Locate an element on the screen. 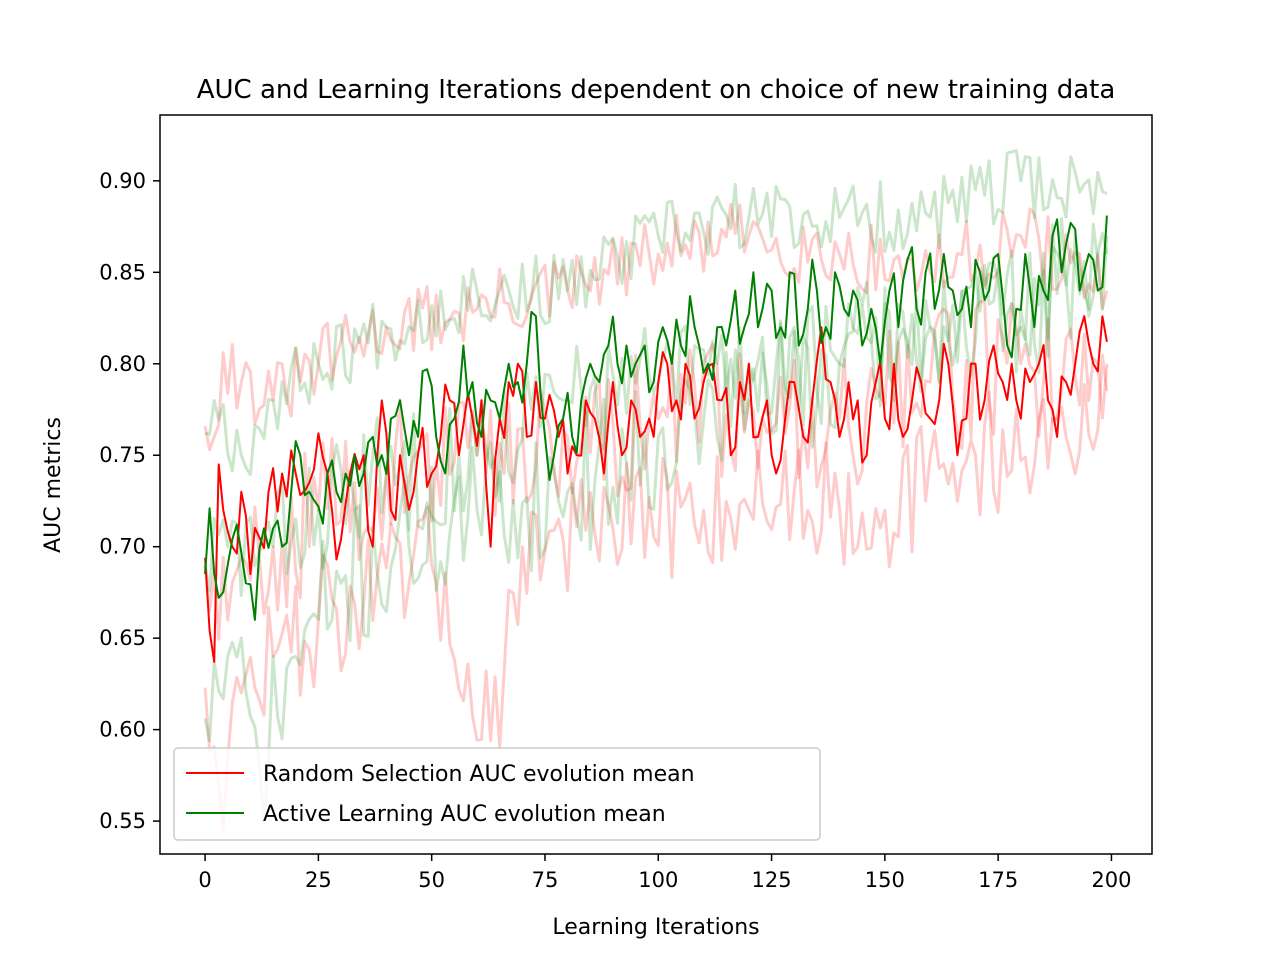 This screenshot has width=1280, height=960. x-tick-label: 0 is located at coordinates (204, 880).